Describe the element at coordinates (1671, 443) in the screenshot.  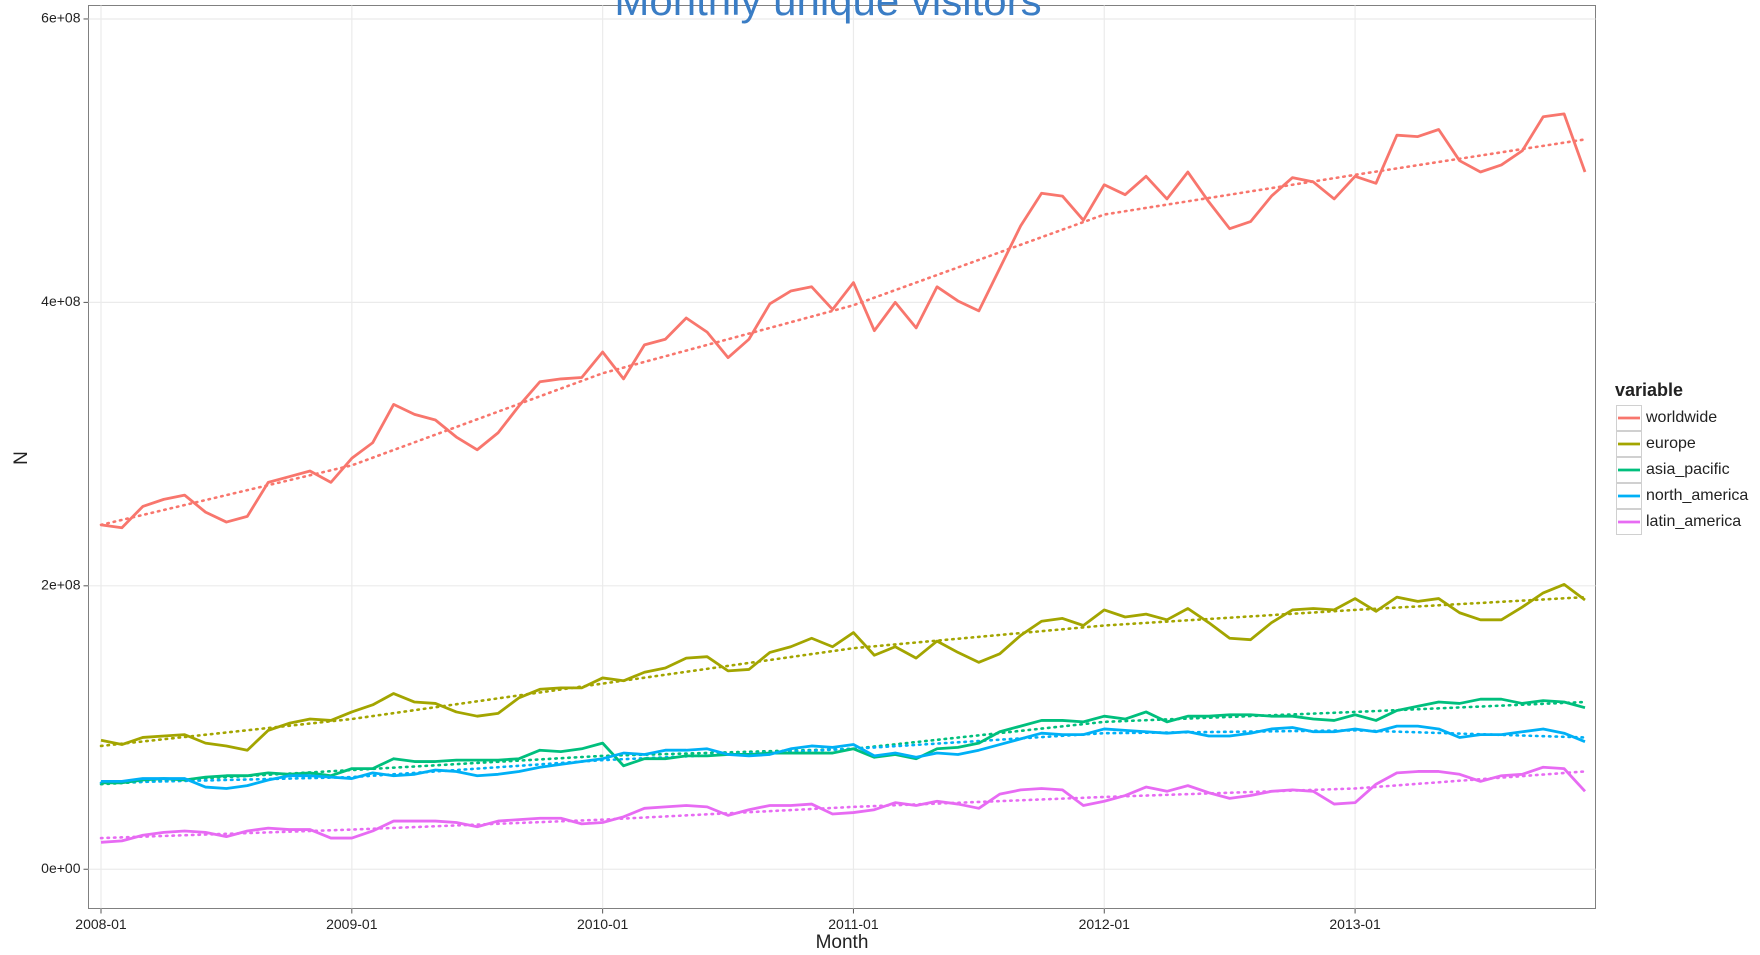
I see `legend-label: europe` at that location.